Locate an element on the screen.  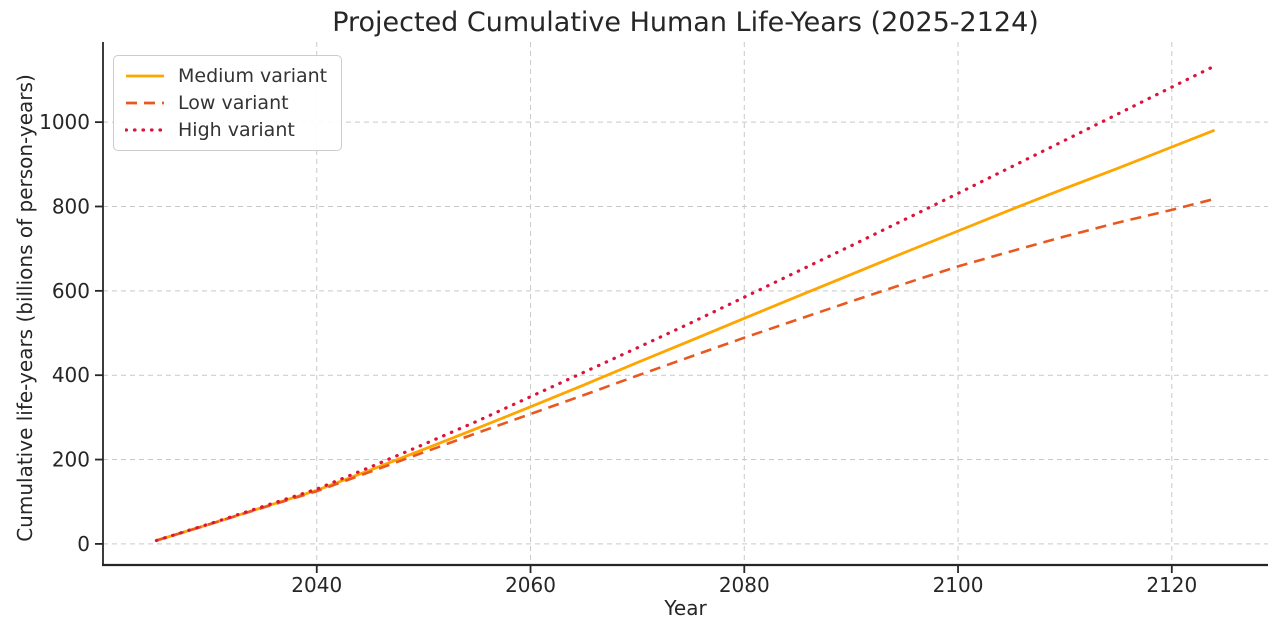
legend-entry-high-variant: High variant is located at coordinates (226, 130).